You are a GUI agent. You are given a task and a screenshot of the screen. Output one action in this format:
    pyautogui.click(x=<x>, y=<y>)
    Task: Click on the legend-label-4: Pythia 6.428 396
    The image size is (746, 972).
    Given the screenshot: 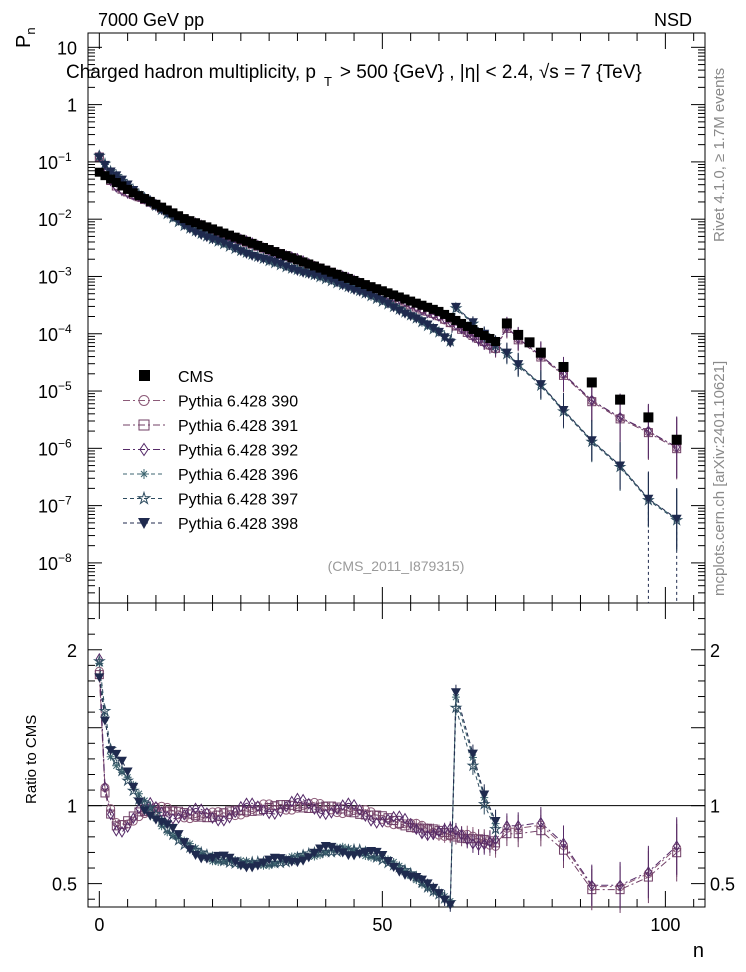 What is the action you would take?
    pyautogui.click(x=238, y=475)
    